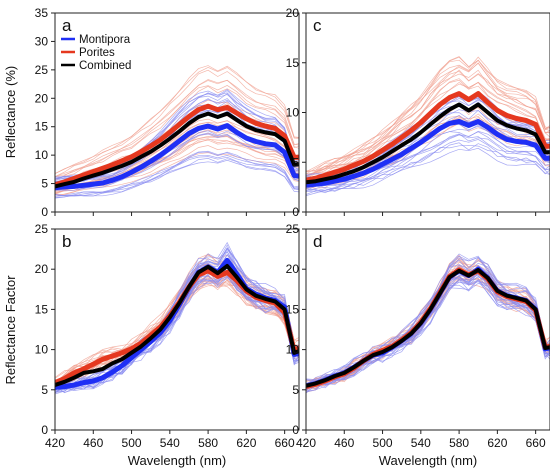 The image size is (550, 472). I want to click on y-axis-label-bottom: Reflectance Factor, so click(10, 330).